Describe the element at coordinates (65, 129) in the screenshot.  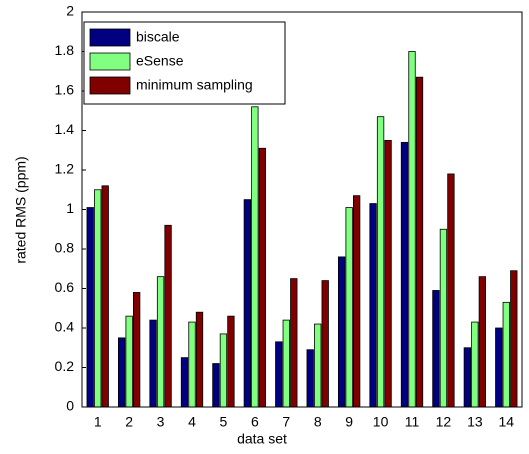
I see `y-tick-label: 1.4` at that location.